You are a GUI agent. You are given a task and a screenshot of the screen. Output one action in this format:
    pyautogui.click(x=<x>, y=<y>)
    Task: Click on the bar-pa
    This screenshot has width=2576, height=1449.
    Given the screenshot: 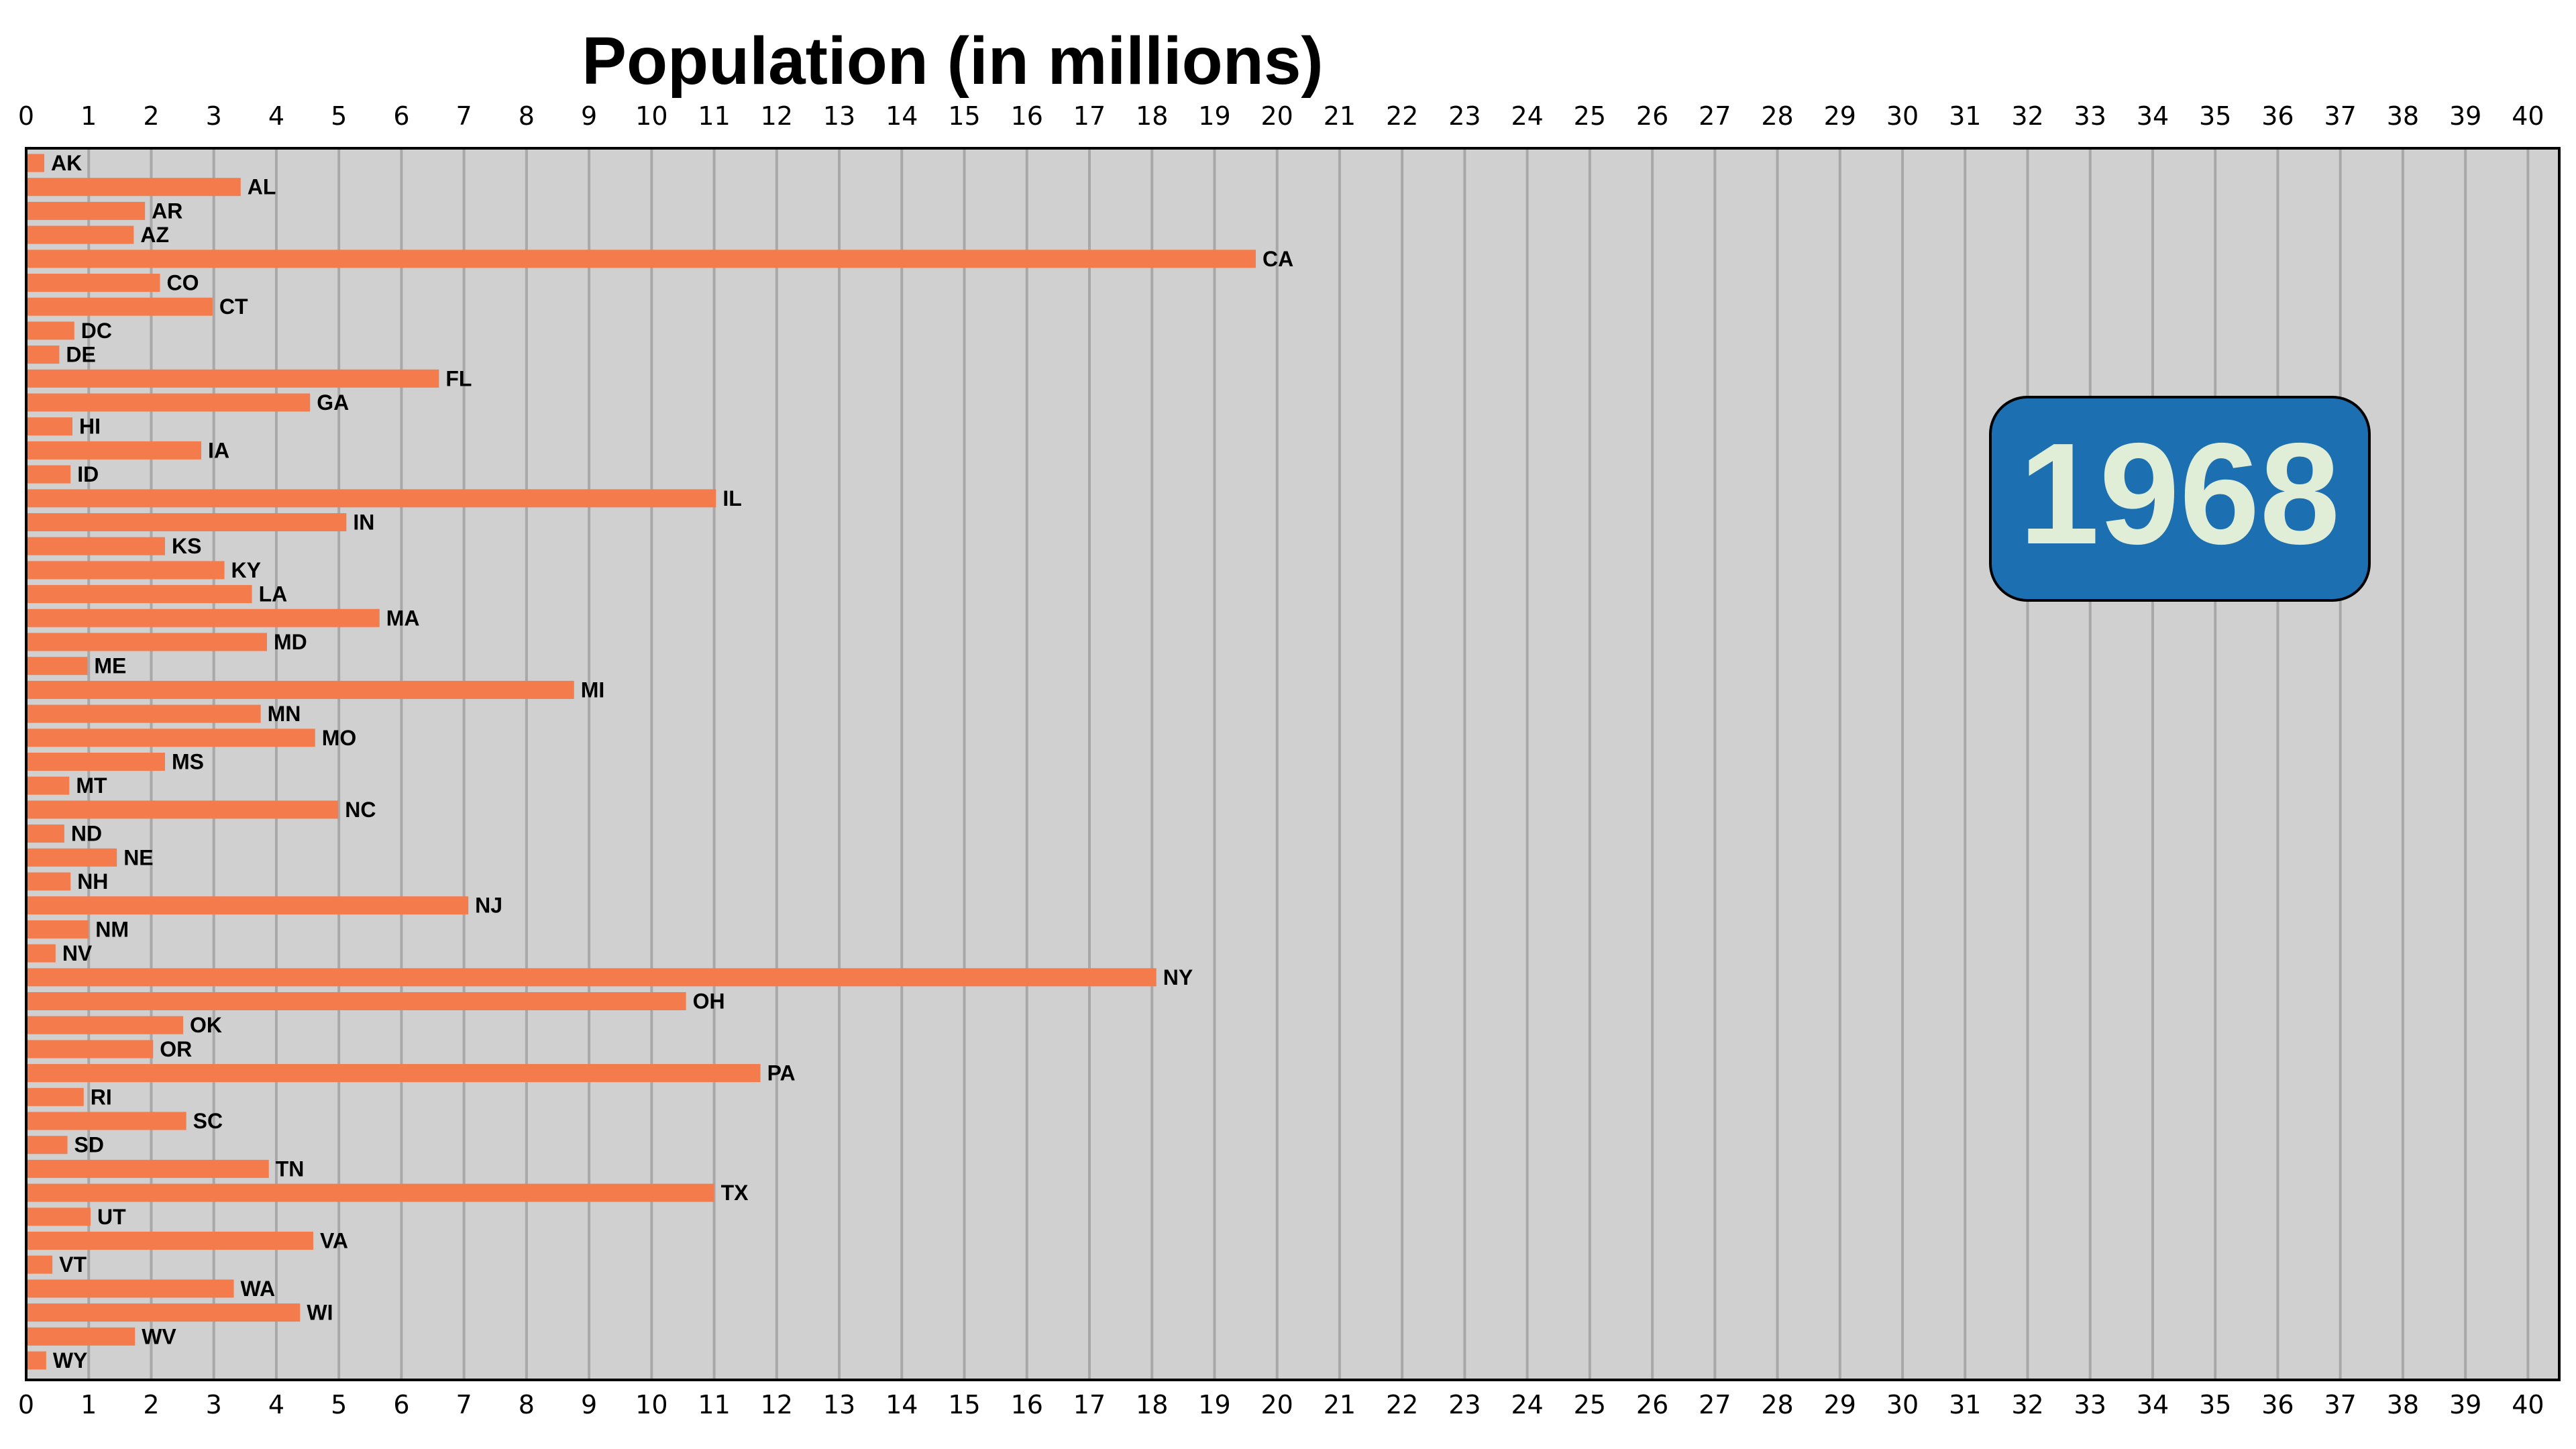 What is the action you would take?
    pyautogui.click(x=393, y=1073)
    